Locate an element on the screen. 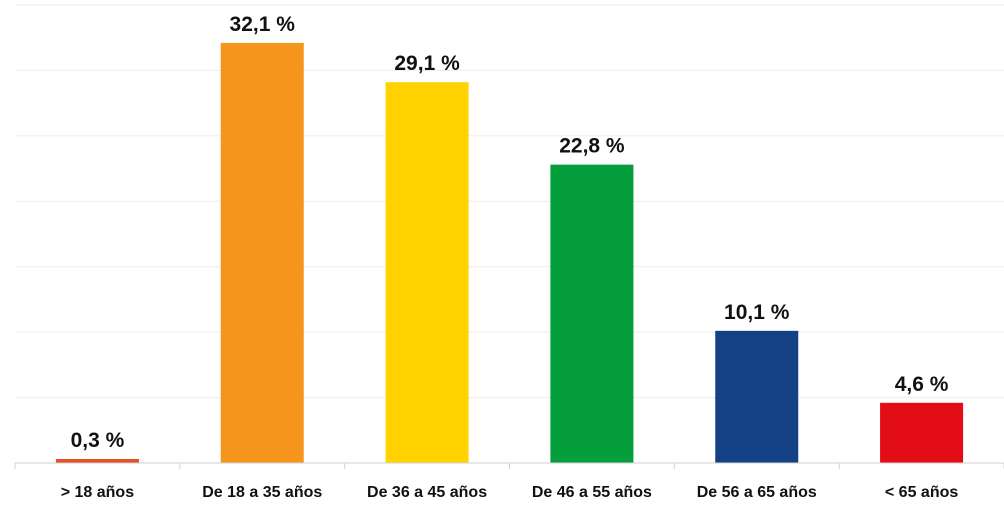  data-label: 0,3 % is located at coordinates (98, 440).